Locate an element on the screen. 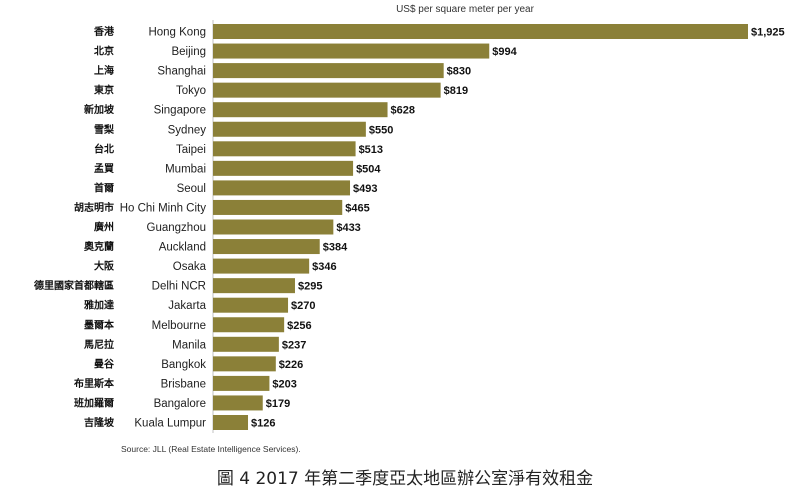 The image size is (810, 493). figure-caption: 圖 4 2017 年第二季度亞太地區辦公室淨有效租金 is located at coordinates (405, 479).